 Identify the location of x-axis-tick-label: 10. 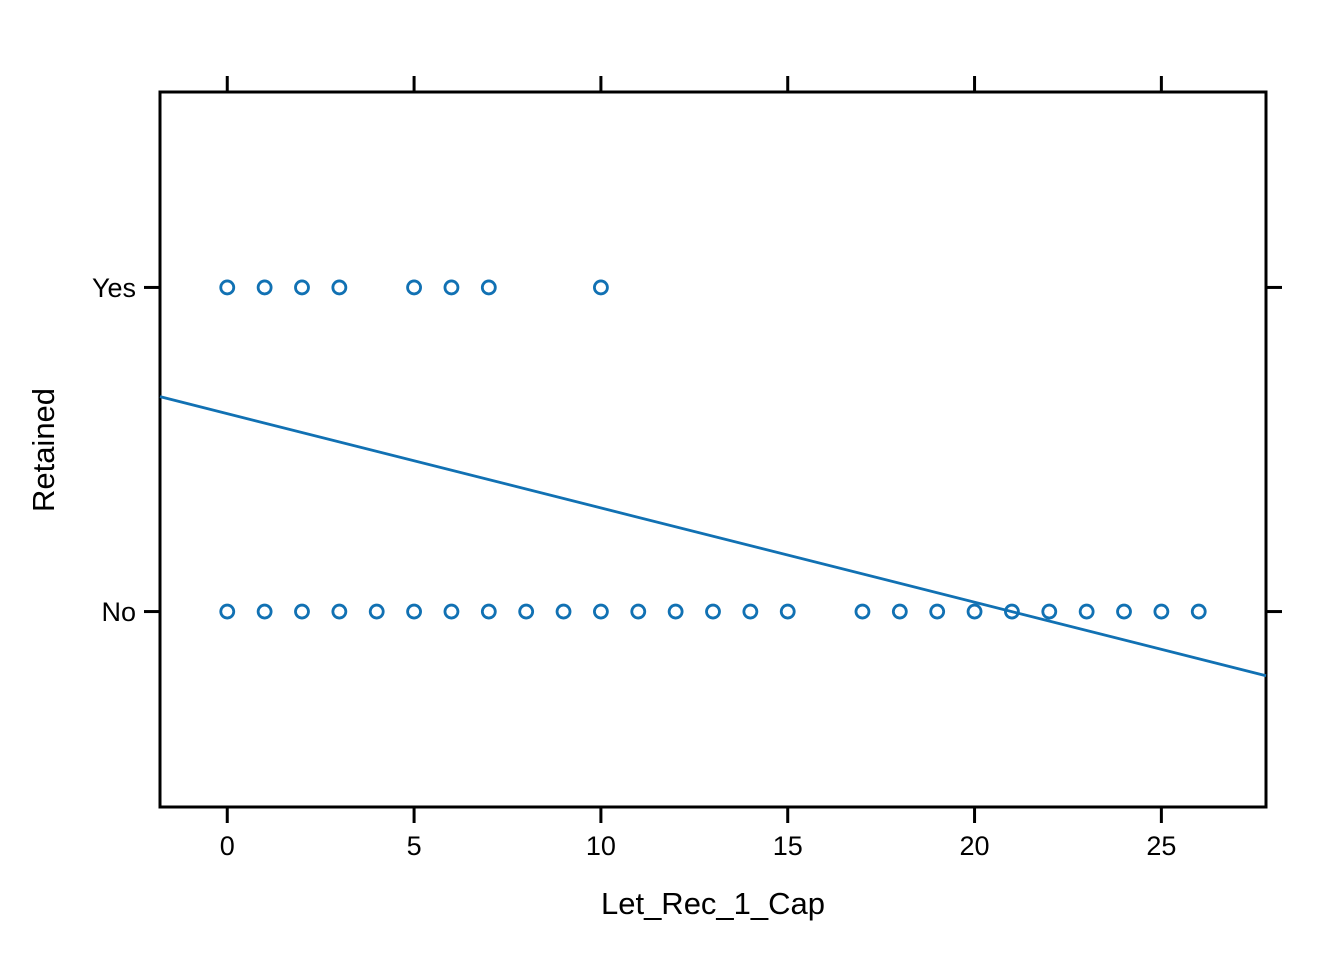
(601, 846).